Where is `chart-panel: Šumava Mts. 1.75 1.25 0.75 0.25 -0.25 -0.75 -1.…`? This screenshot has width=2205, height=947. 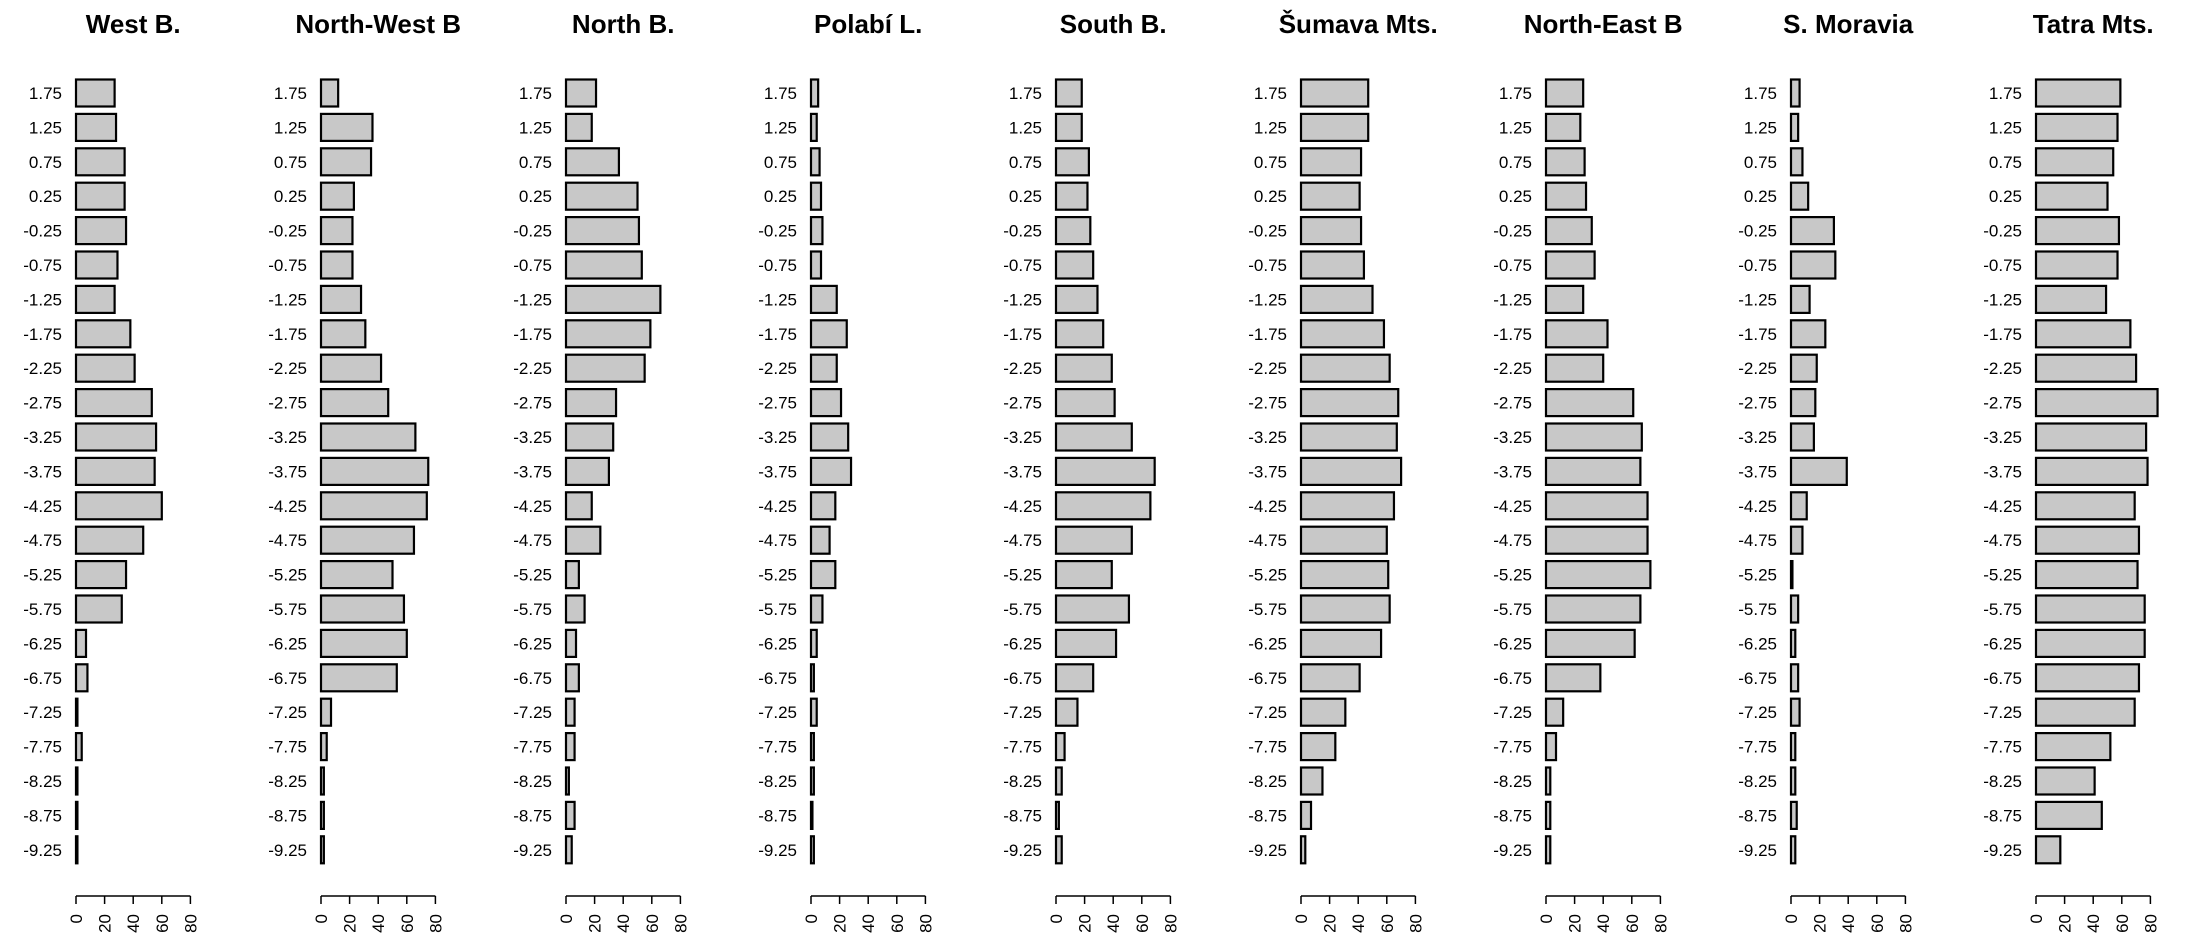
chart-panel: Šumava Mts. 1.75 1.25 0.75 0.25 -0.25 -0.75 -1.… is located at coordinates (1342, 471).